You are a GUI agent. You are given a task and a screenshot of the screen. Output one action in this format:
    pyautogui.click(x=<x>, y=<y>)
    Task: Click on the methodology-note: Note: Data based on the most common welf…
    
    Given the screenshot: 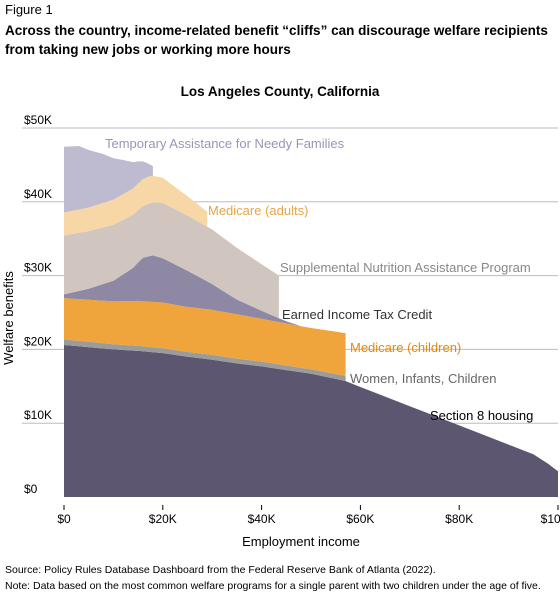 What is the action you would take?
    pyautogui.click(x=273, y=586)
    